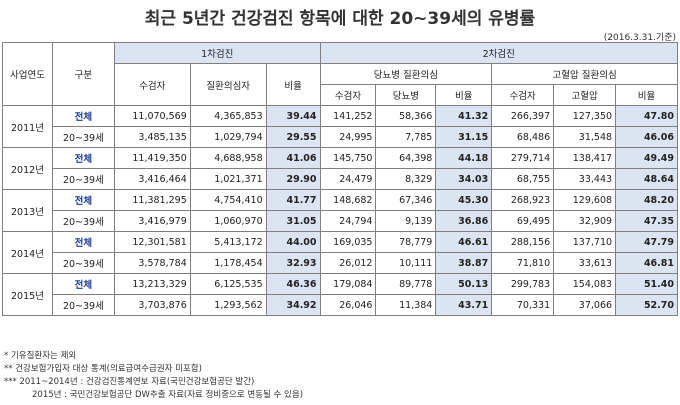  I want to click on cell-ht: 31,548, so click(585, 137).